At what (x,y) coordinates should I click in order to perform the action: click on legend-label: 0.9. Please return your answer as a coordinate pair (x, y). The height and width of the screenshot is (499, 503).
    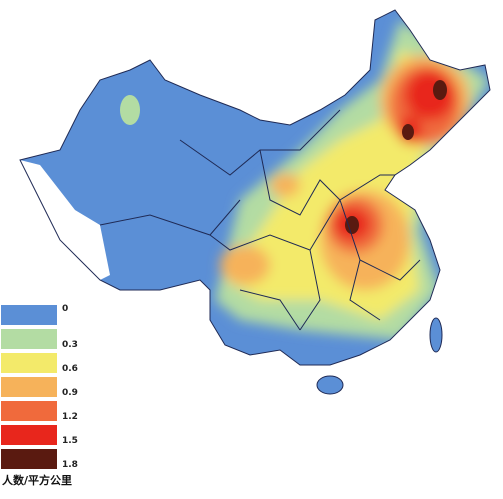
    Looking at the image, I should click on (70, 393).